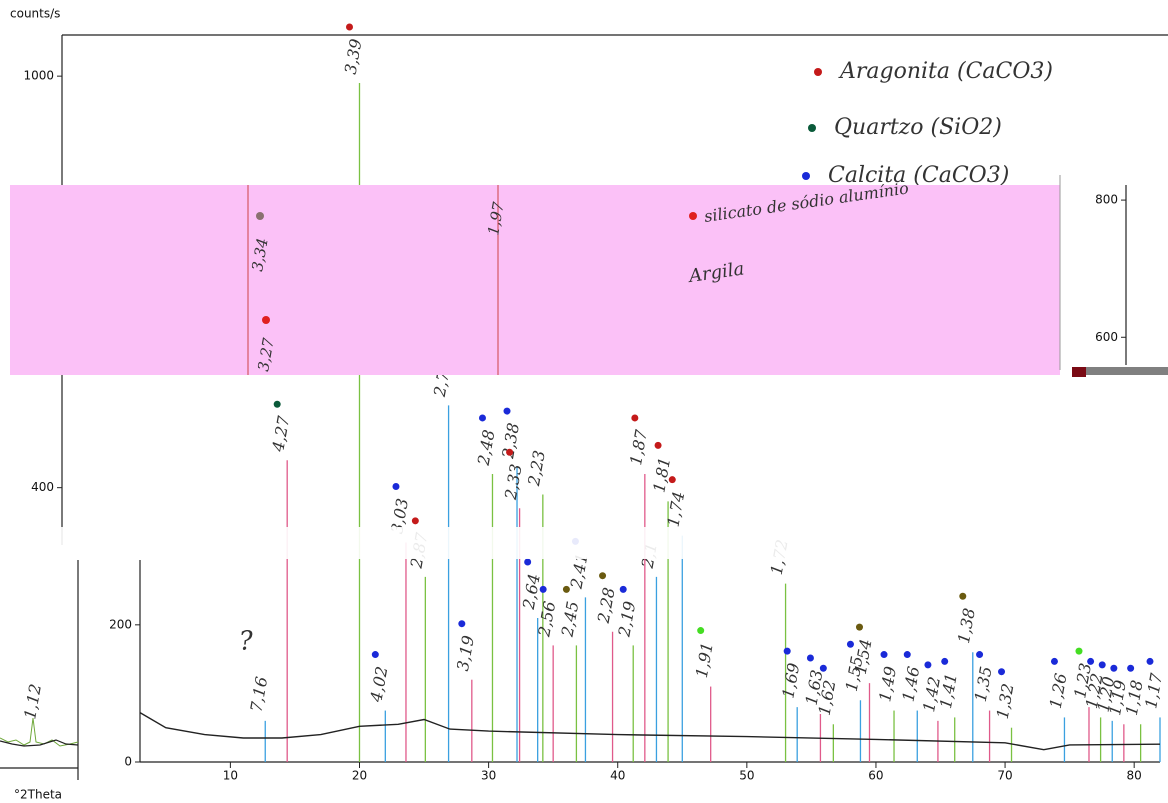 Image resolution: width=1168 pixels, height=803 pixels. What do you see at coordinates (638, 446) in the screenshot?
I see `peak-label: 1,87` at bounding box center [638, 446].